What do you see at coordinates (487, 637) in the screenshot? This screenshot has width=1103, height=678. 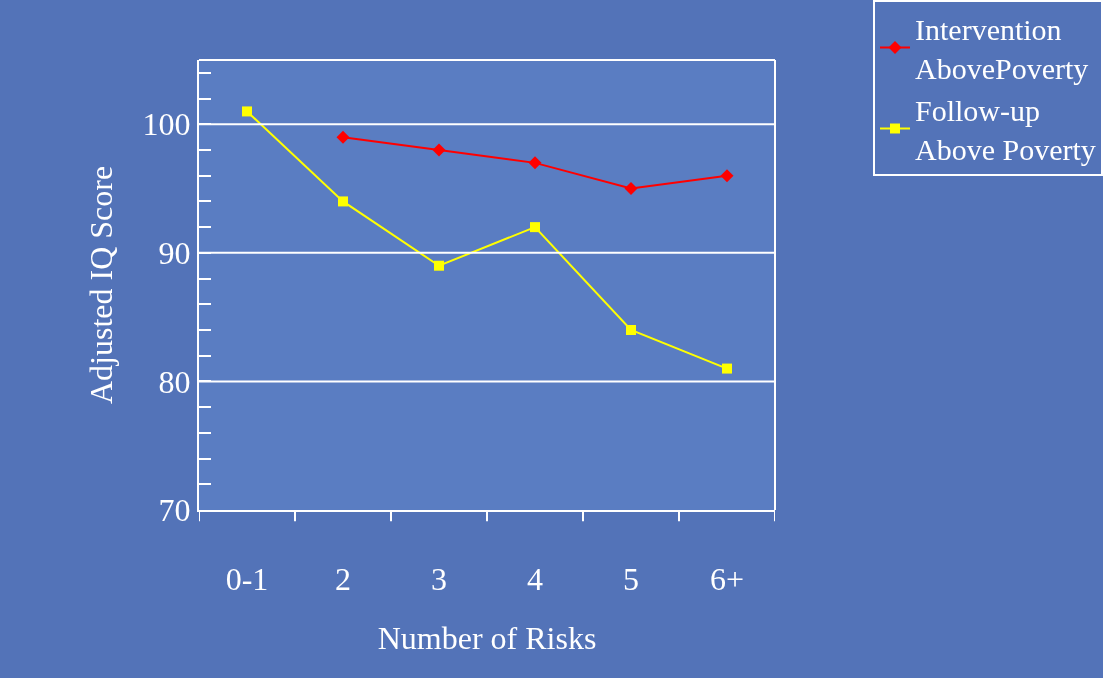 I see `x-axis-title: Number of Risks` at bounding box center [487, 637].